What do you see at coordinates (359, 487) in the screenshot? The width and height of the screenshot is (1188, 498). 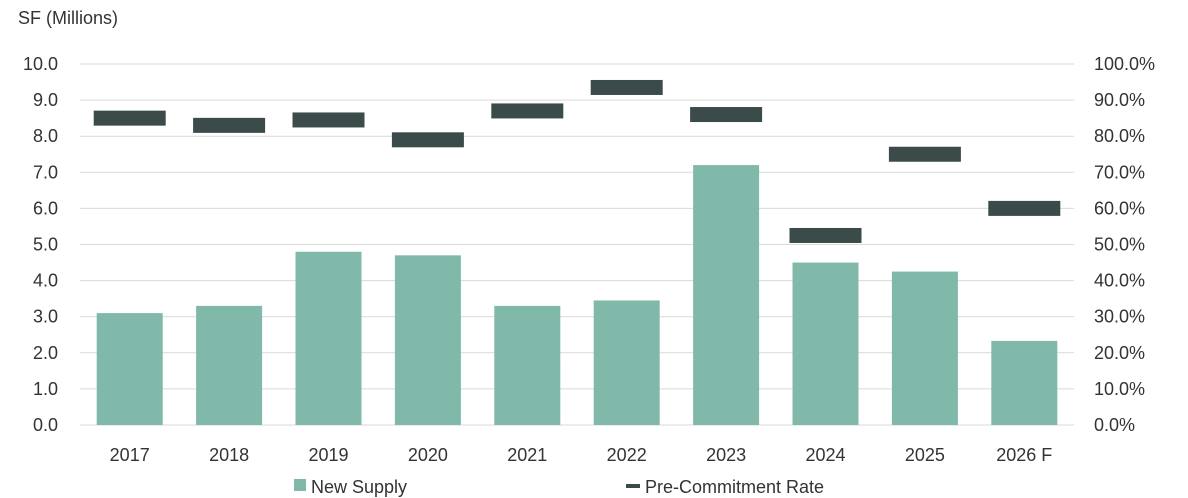 I see `legend-label-new-supply: New Supply` at bounding box center [359, 487].